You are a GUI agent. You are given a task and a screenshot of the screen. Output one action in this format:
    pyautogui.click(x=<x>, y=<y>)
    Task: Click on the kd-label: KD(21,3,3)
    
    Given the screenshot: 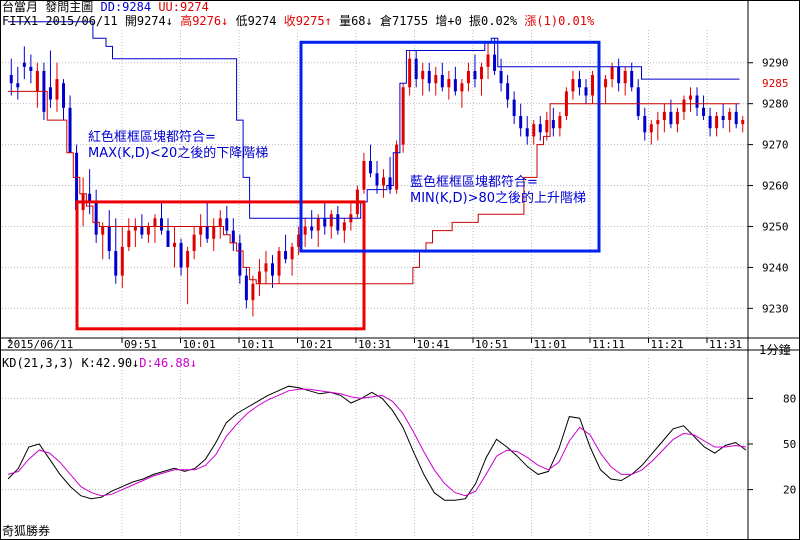 What is the action you would take?
    pyautogui.click(x=38, y=363)
    